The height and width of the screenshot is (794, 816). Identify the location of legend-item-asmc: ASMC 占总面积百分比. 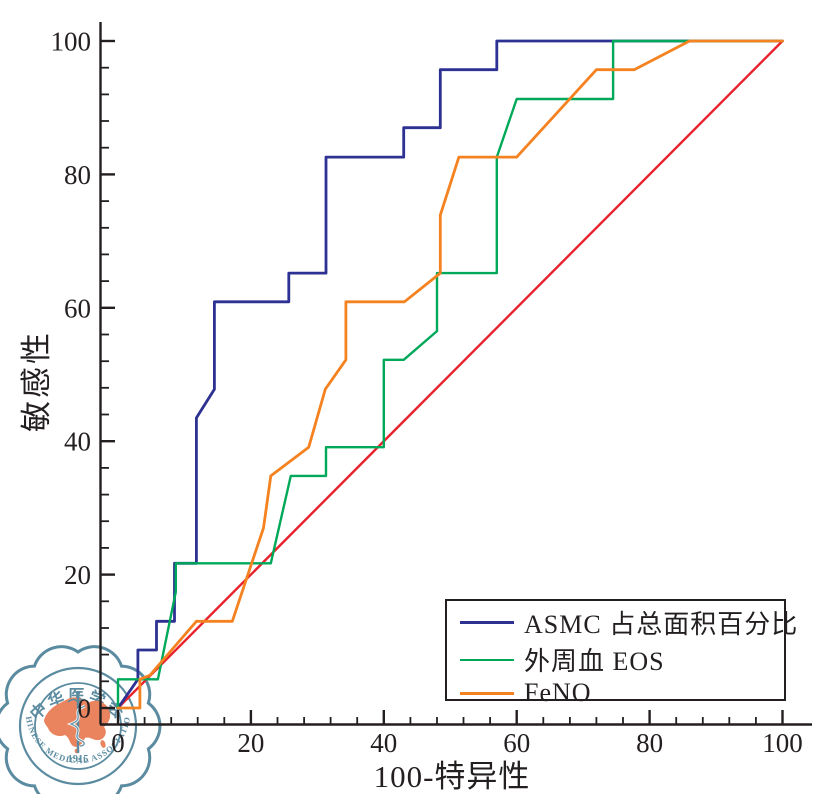
(628, 622).